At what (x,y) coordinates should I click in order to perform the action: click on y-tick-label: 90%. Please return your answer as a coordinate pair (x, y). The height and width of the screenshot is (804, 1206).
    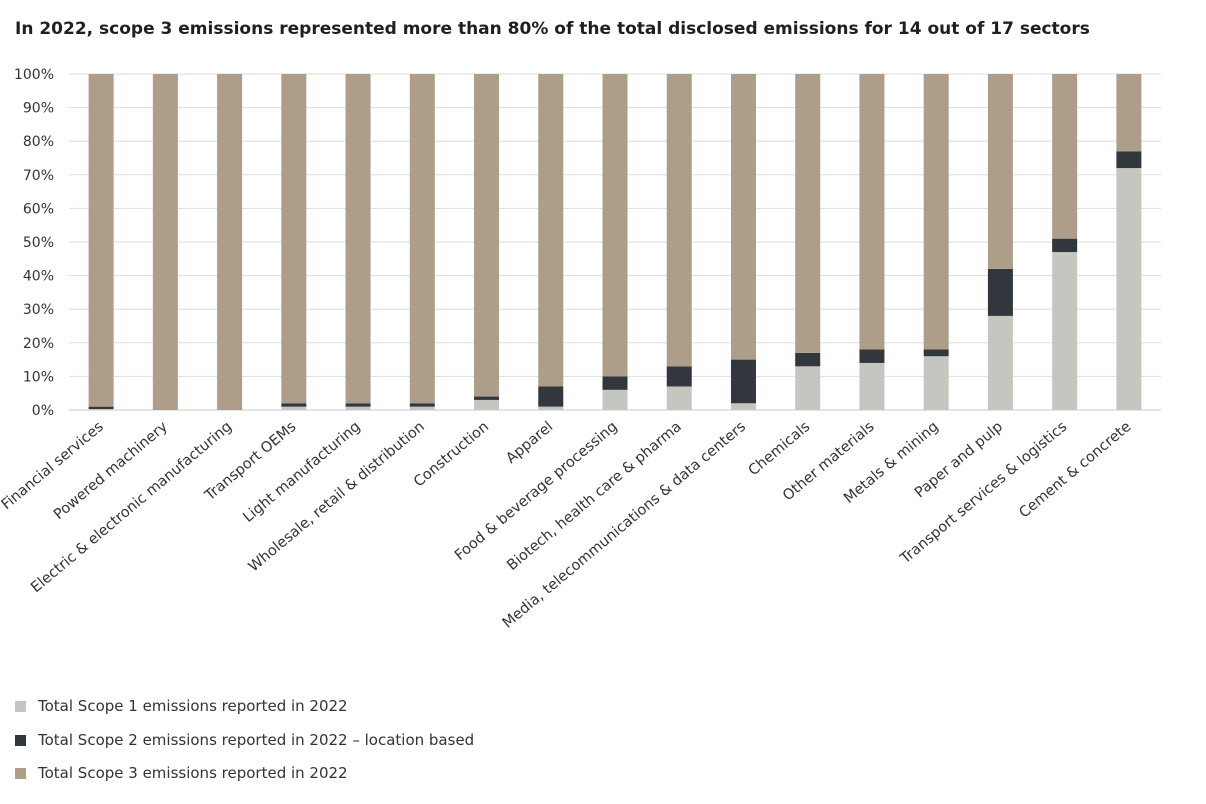
    Looking at the image, I should click on (38, 109).